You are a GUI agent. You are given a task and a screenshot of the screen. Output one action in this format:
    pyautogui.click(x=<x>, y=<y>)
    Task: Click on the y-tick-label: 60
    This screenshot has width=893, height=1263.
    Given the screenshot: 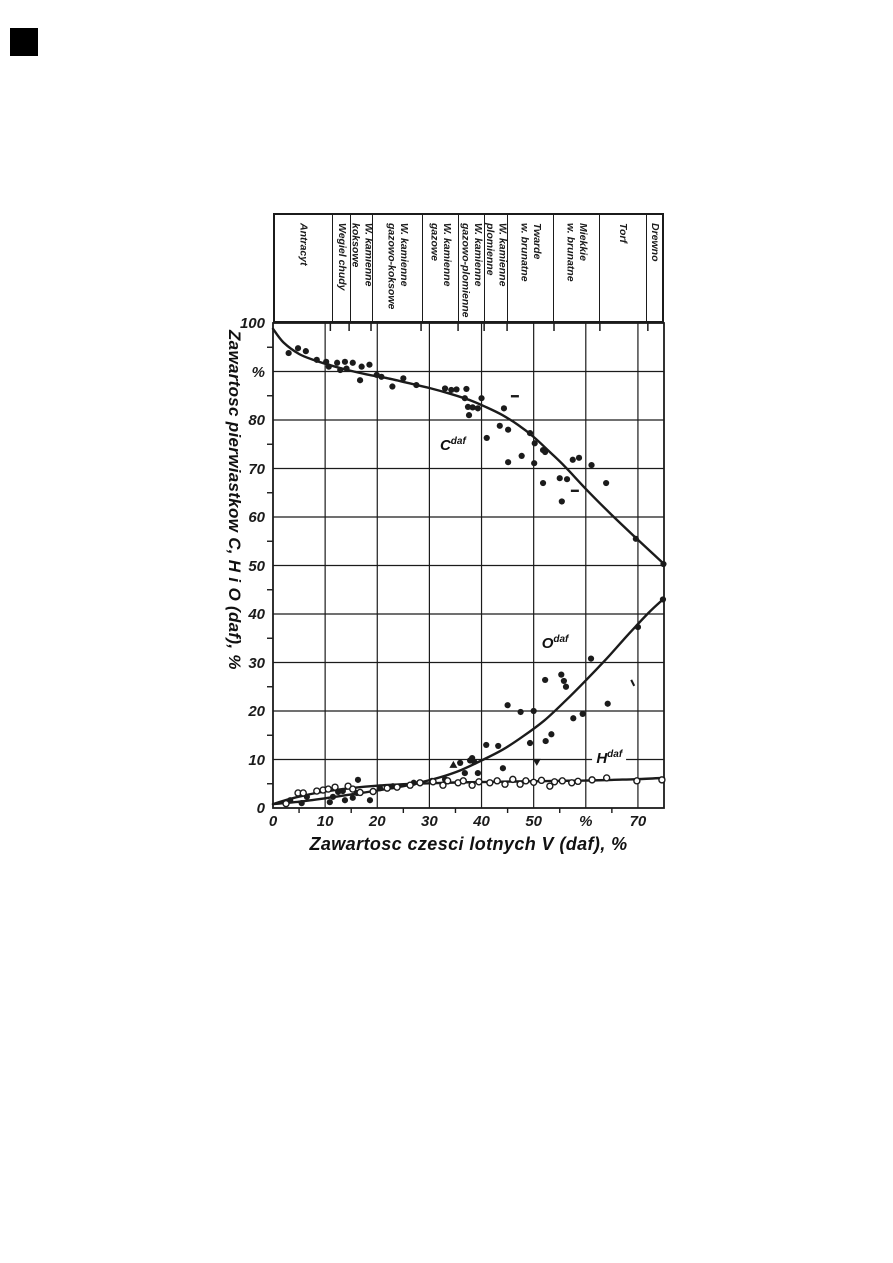 What is the action you would take?
    pyautogui.click(x=256, y=517)
    